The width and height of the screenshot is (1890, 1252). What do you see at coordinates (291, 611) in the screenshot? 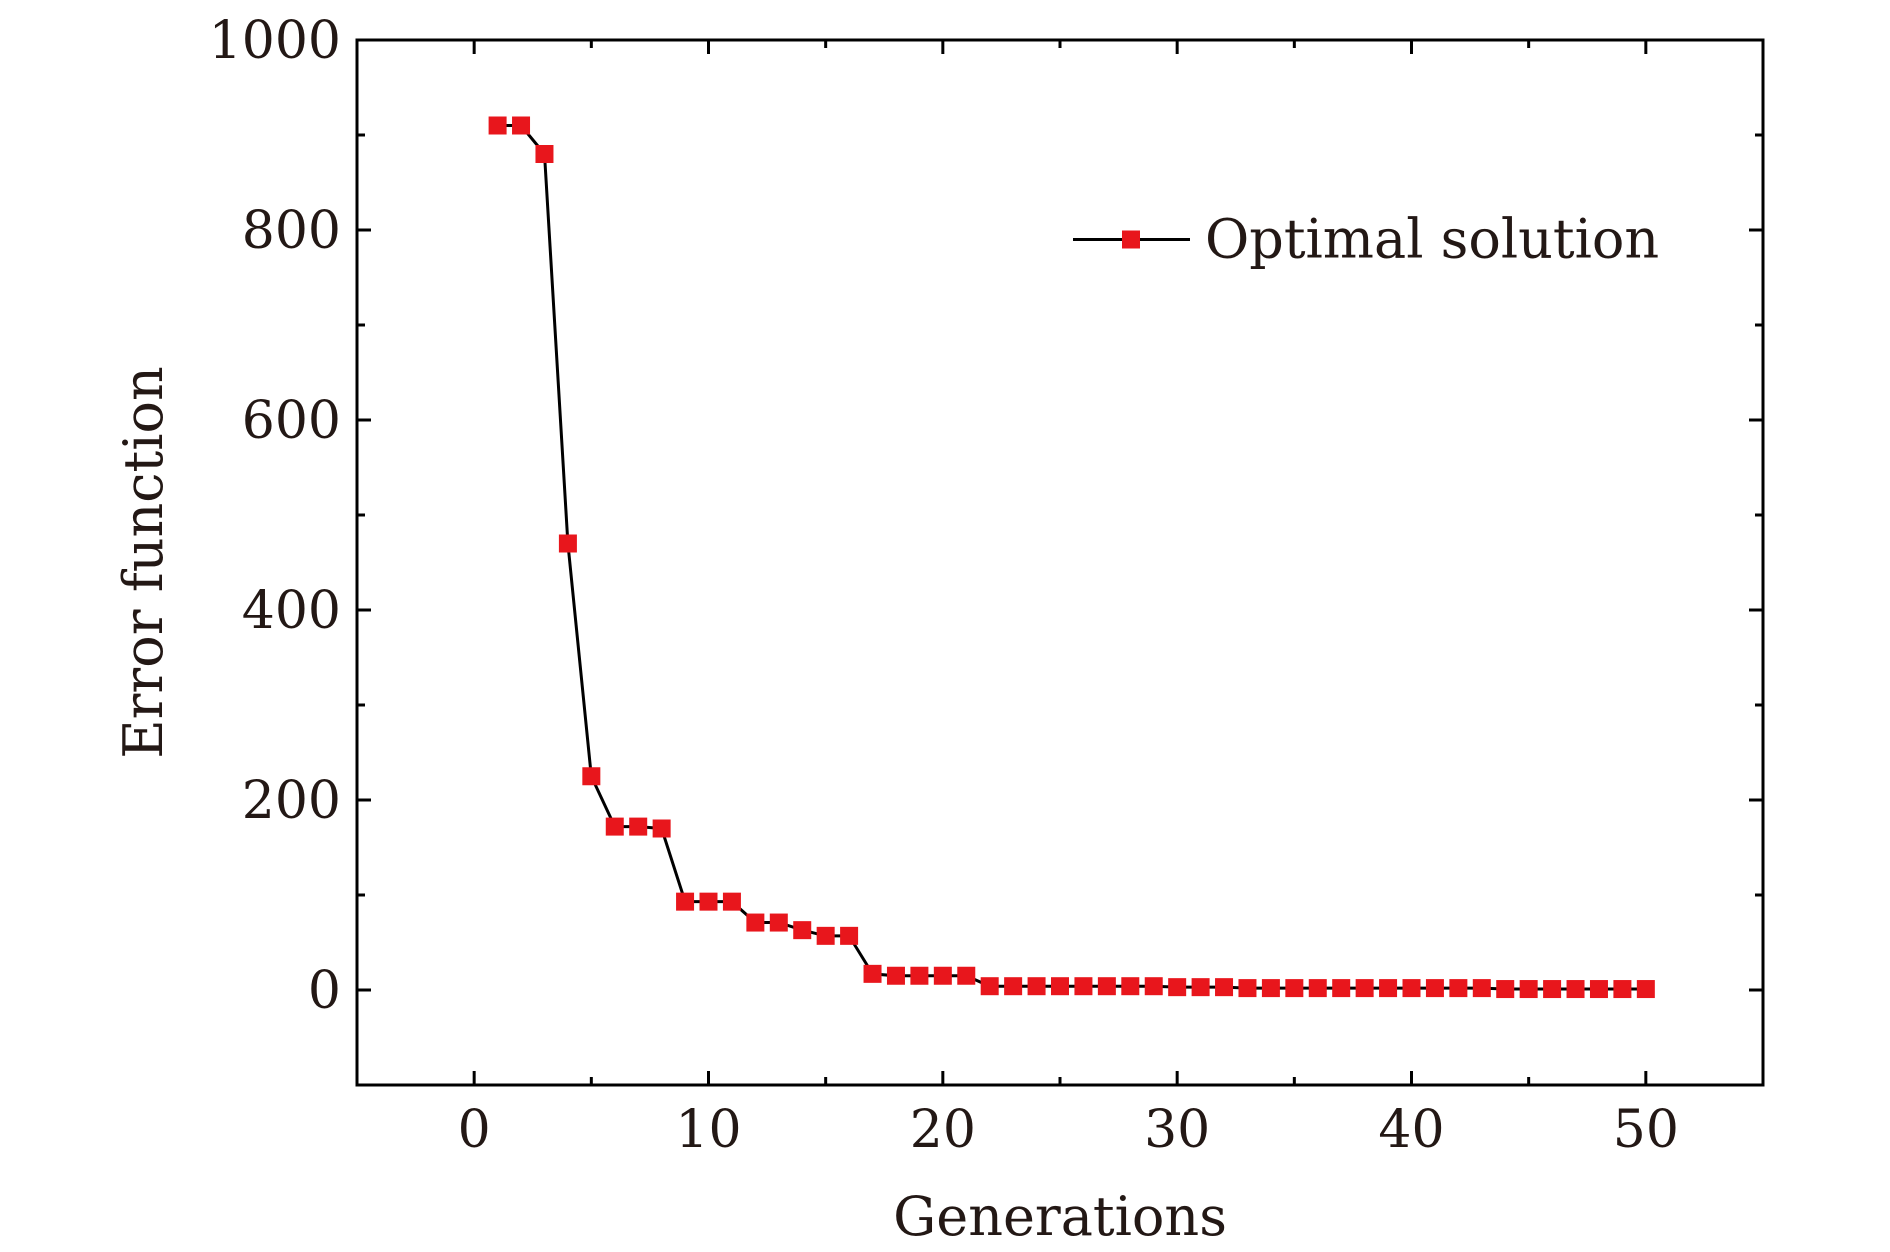
I see `y-tick-label: 400` at bounding box center [291, 611].